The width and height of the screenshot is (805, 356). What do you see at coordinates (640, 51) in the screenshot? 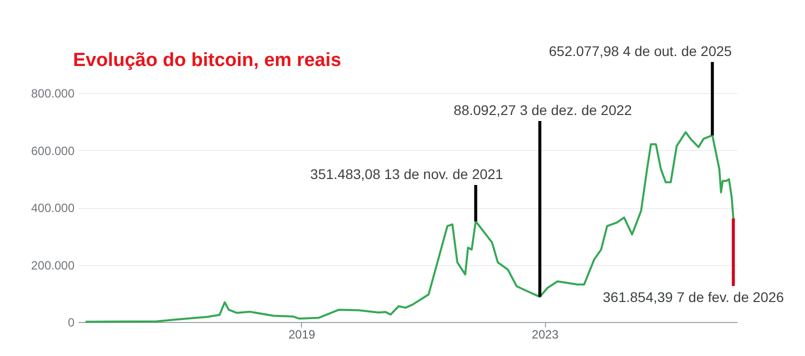
I see `annotation: 652.077,98 4 de out. de 2025` at bounding box center [640, 51].